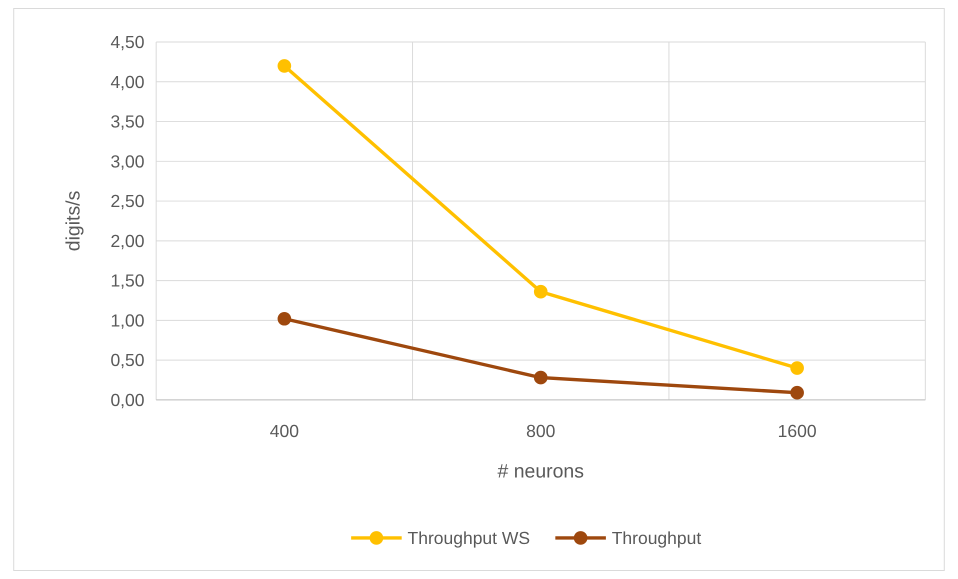  I want to click on y-tick-label: 2,00, so click(127, 240).